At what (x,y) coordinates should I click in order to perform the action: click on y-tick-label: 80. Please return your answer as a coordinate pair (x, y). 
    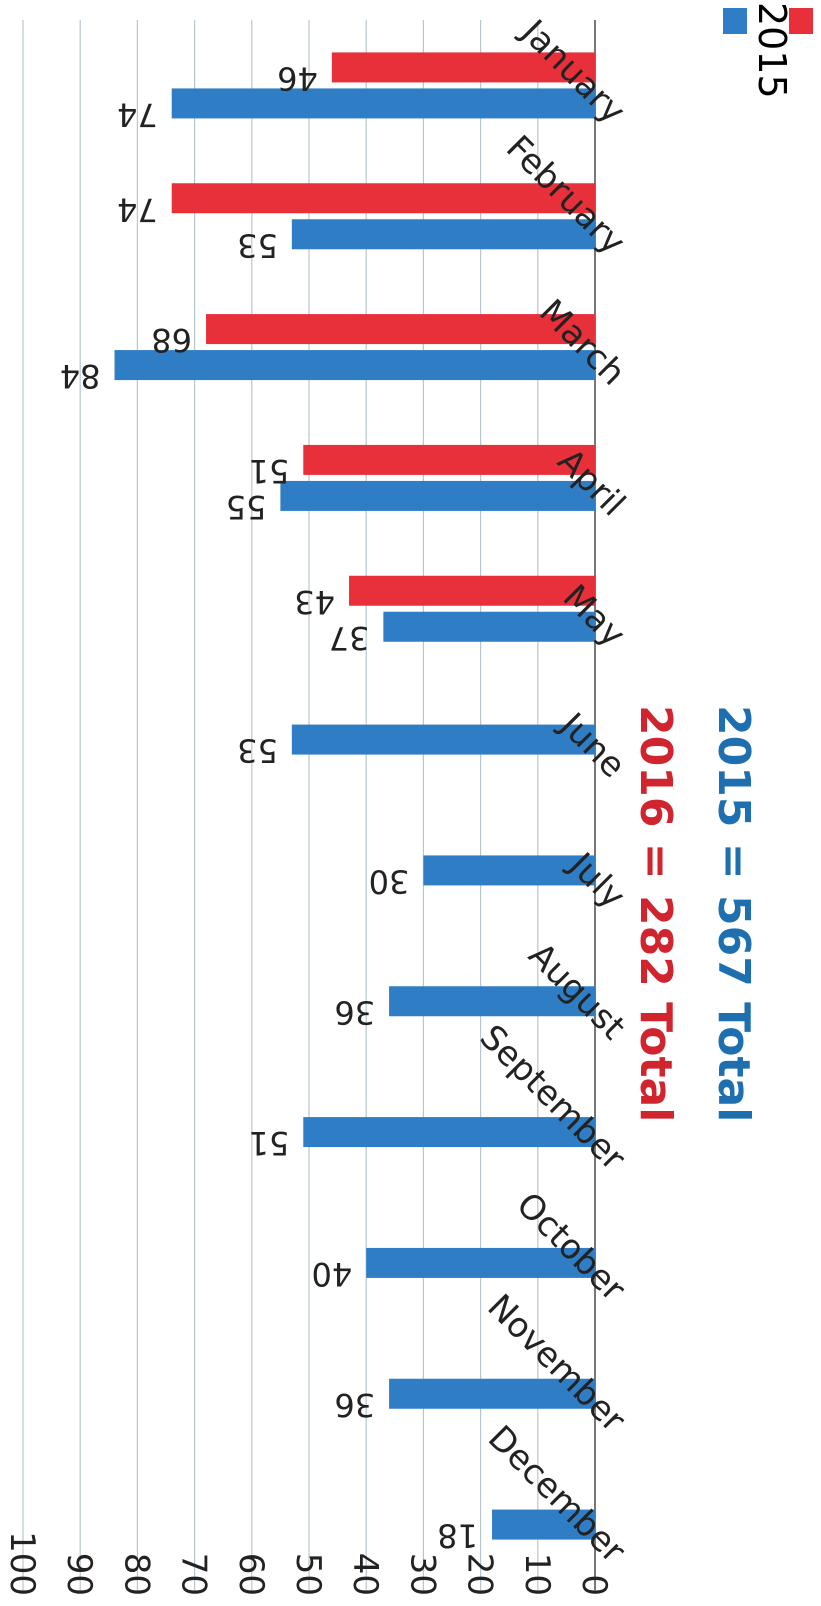
    Looking at the image, I should click on (136, 1574).